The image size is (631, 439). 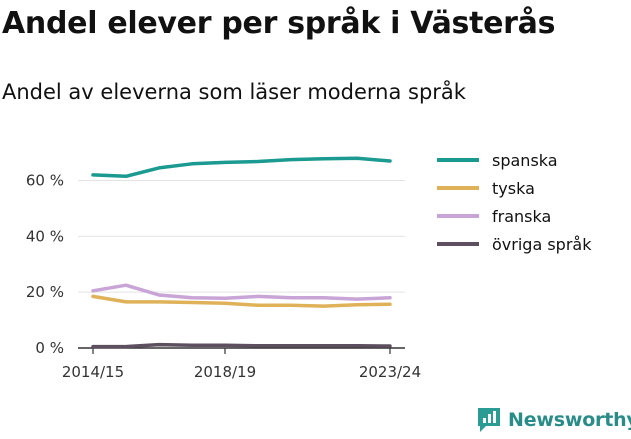 What do you see at coordinates (569, 420) in the screenshot?
I see `brand-name: Newsworthy` at bounding box center [569, 420].